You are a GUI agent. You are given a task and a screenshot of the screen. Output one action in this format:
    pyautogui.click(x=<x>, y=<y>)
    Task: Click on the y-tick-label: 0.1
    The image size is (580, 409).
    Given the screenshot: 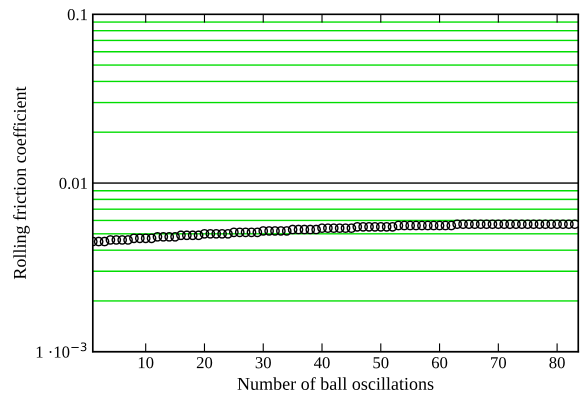 What is the action you would take?
    pyautogui.click(x=77, y=14)
    